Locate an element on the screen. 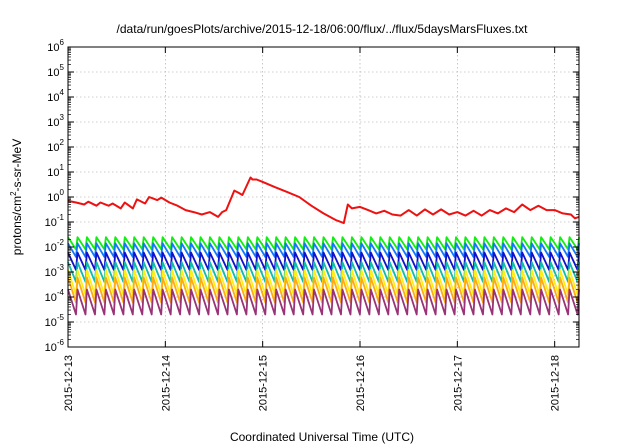 This screenshot has width=640, height=448. y-tick-label: 10⁻⁵ is located at coordinates (55, 321).